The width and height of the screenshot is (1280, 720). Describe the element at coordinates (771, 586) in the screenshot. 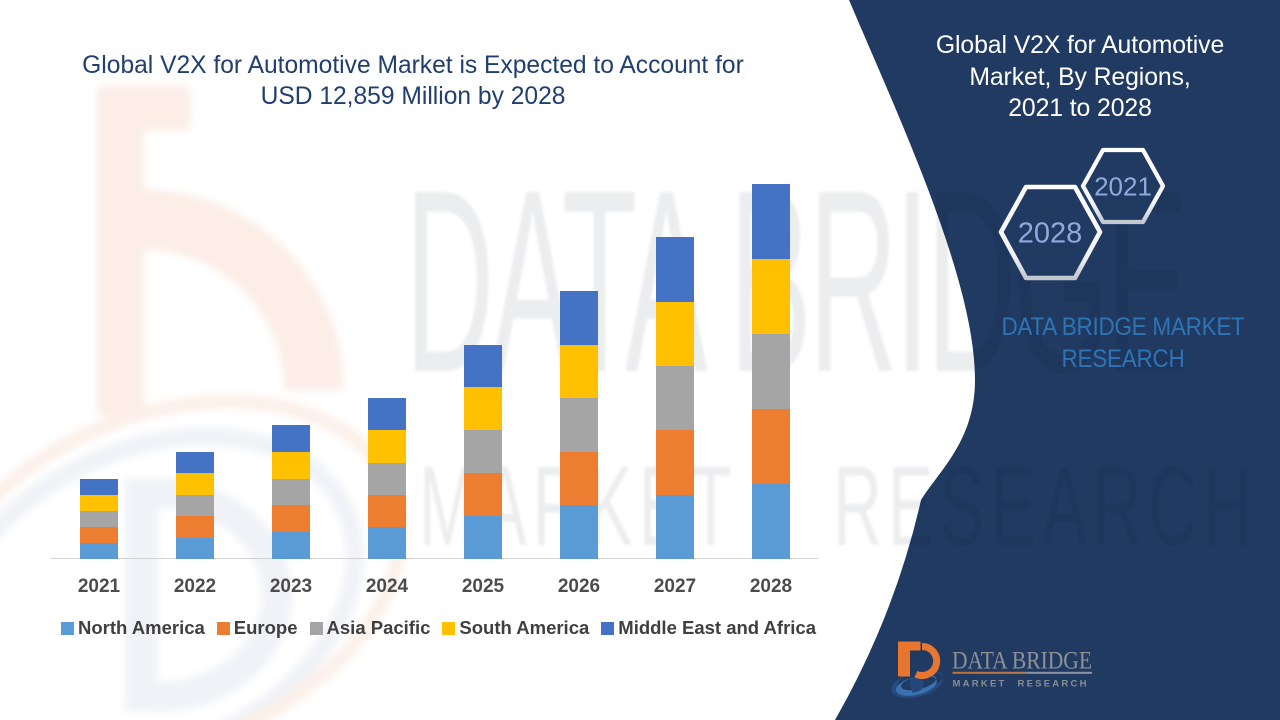

I see `x-tick-label-2028: 2028` at that location.